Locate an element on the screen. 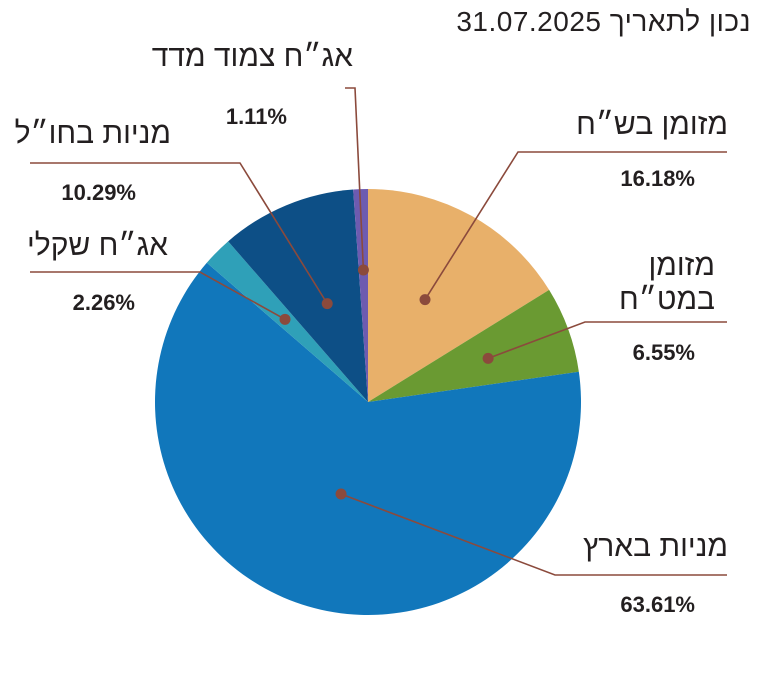 The width and height of the screenshot is (763, 683). leader-domestic-stocks is located at coordinates (533, 534).